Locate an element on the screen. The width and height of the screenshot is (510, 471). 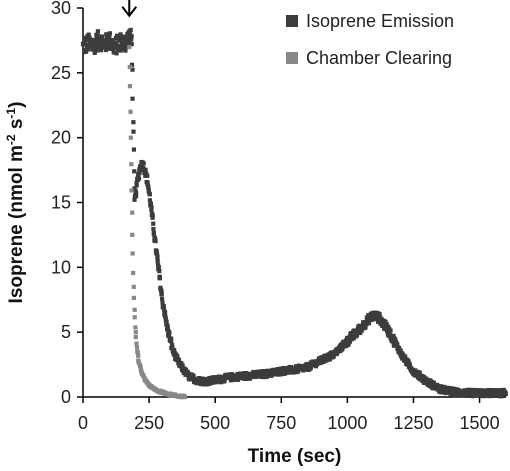
y-tick-label: 15 is located at coordinates (61, 203).